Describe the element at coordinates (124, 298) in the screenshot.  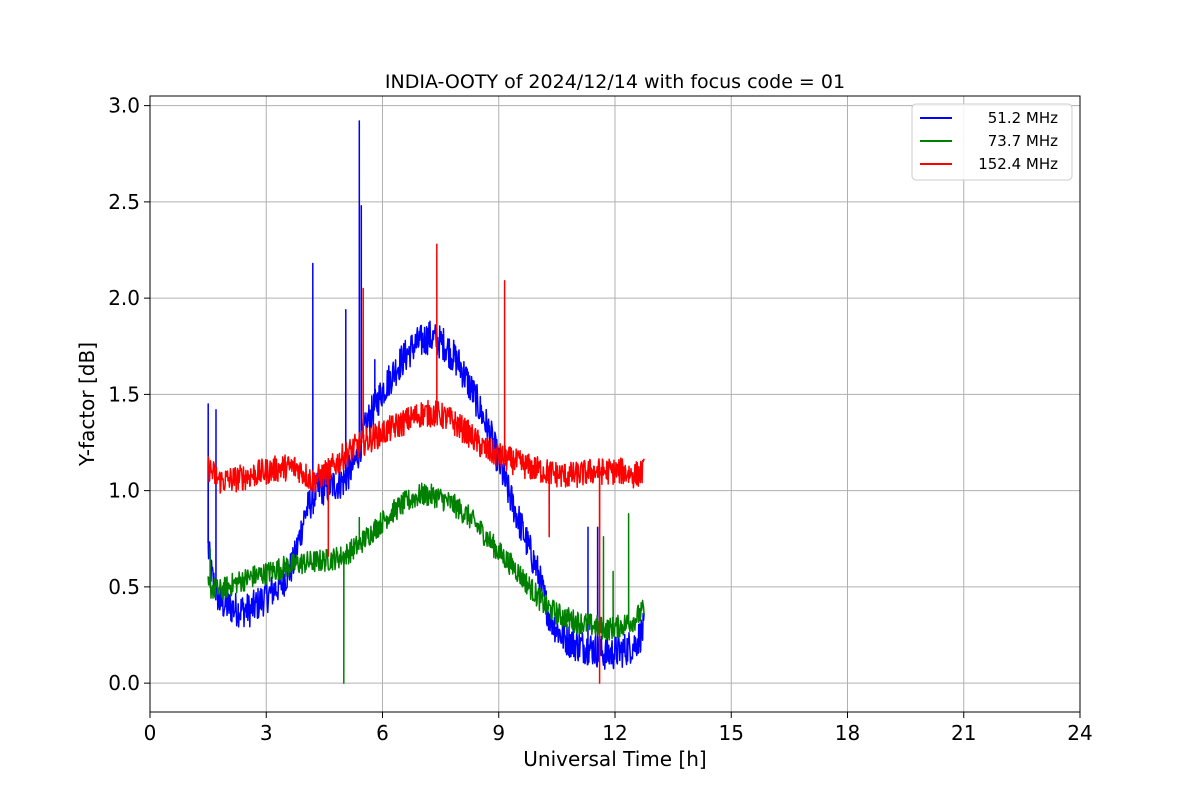
I see `y-tick-label: 2.0` at that location.